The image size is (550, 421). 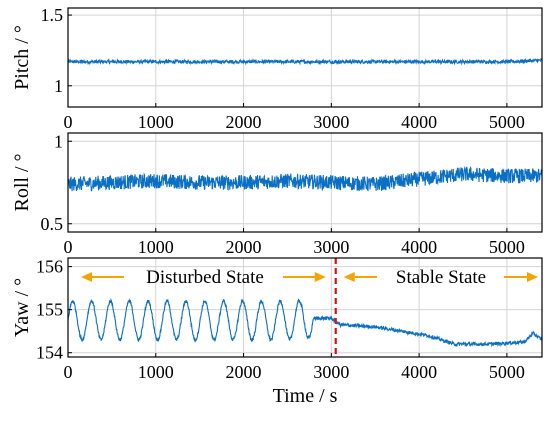 I want to click on roll-y-ticks: 0.51, so click(x=56, y=182).